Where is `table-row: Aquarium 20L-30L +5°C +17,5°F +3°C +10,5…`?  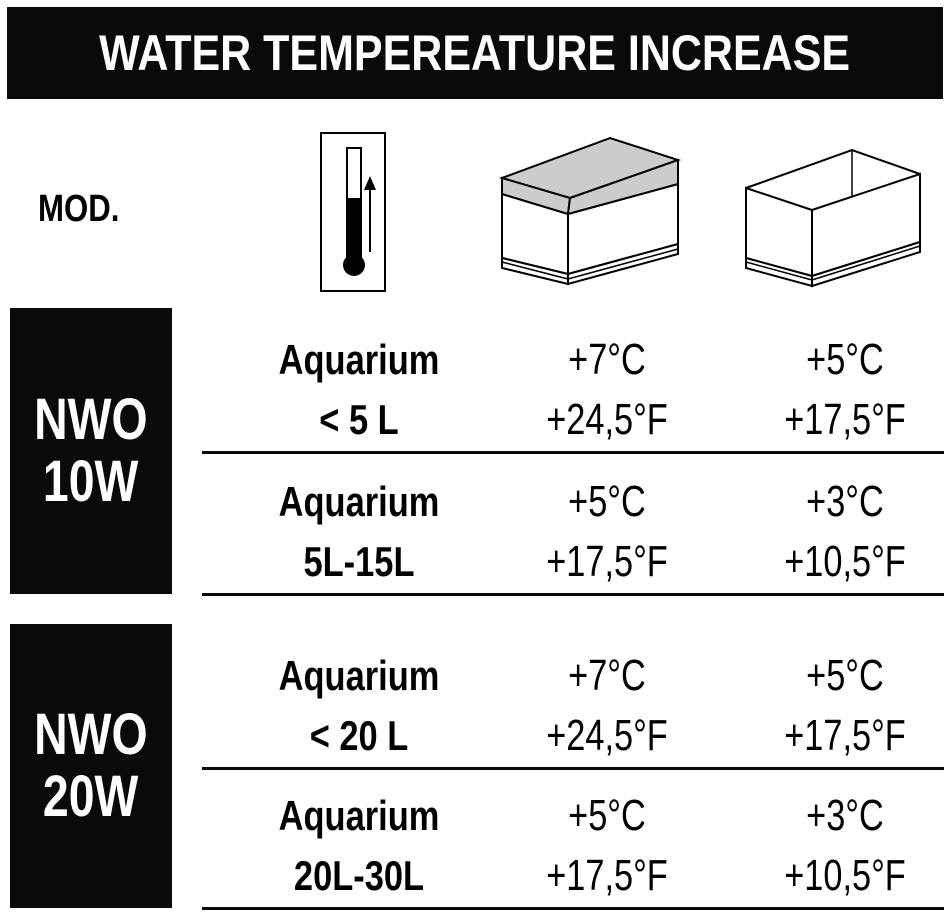 table-row: Aquarium 20L-30L +5°C +17,5°F +3°C +10,5… is located at coordinates (573, 839).